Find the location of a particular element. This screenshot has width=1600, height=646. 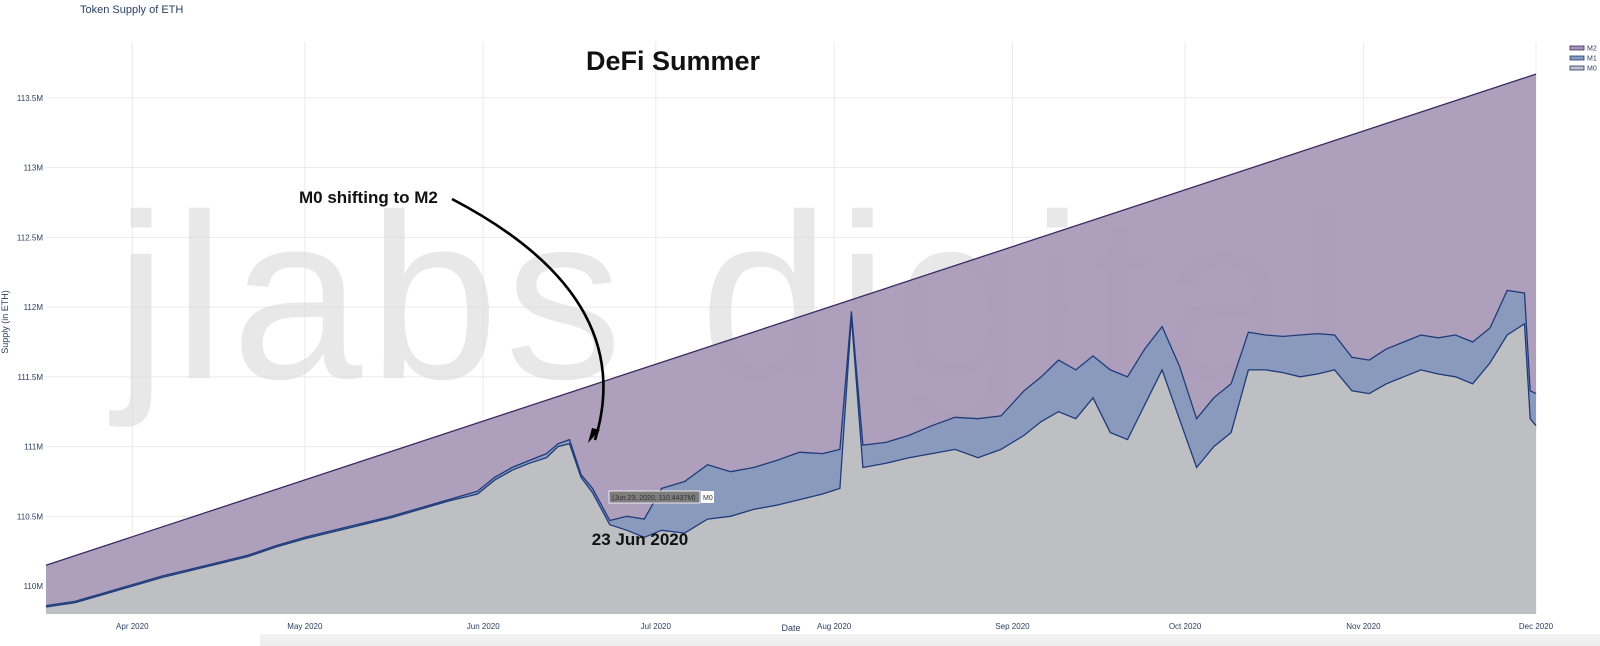

tooltip-text: (Jun 23, 2020, 110.4437M) is located at coordinates (654, 498).